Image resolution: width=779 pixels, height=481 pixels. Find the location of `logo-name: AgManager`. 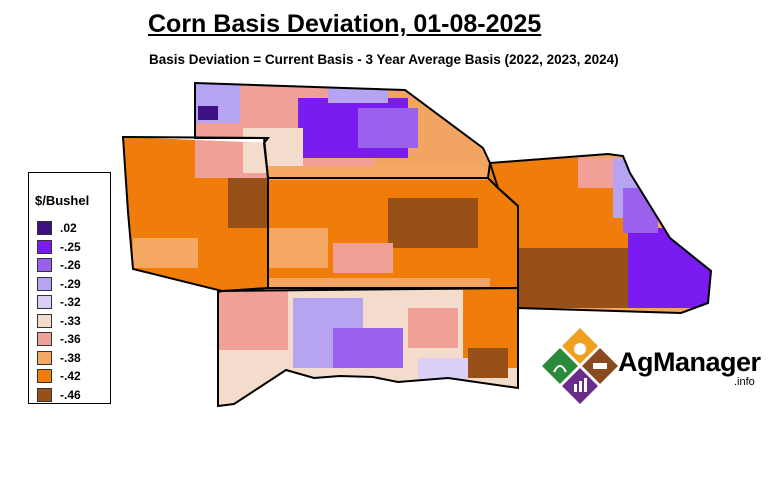

logo-name: AgManager is located at coordinates (689, 362).